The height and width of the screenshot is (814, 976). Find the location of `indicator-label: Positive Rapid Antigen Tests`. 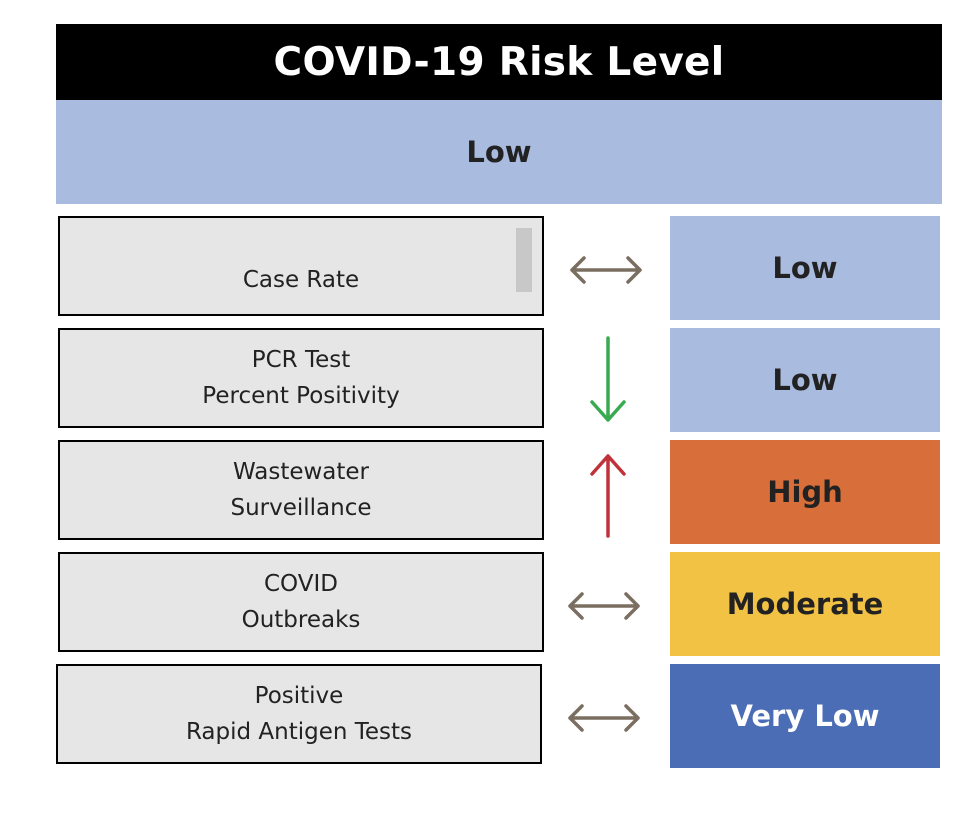

indicator-label: Positive Rapid Antigen Tests is located at coordinates (299, 714).